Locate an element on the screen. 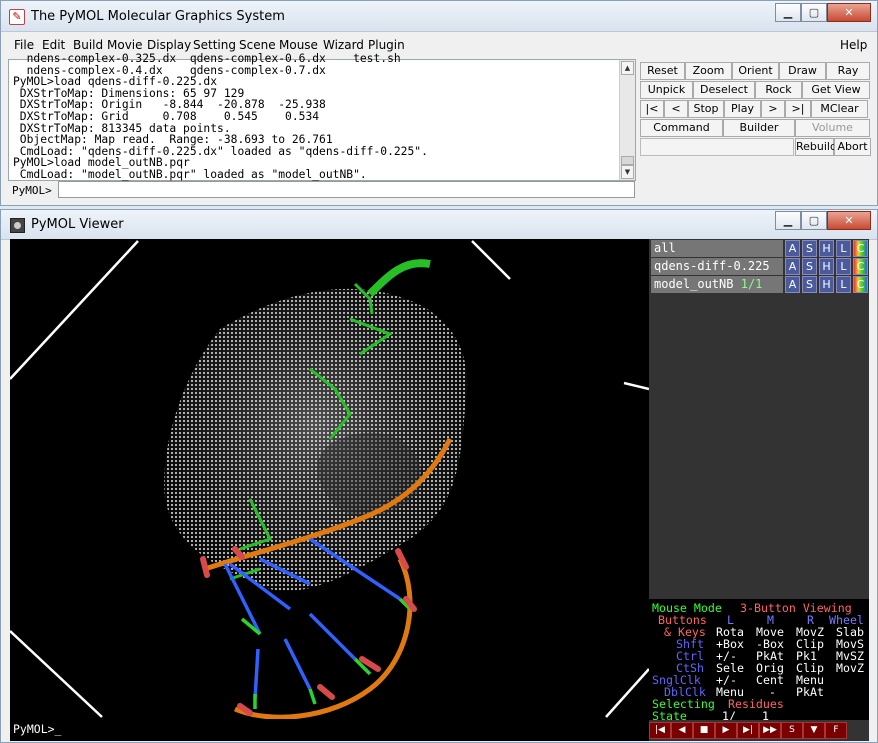 This screenshot has width=878, height=743. viewer-window-controls: ▁ ▢ ✕ is located at coordinates (823, 221).